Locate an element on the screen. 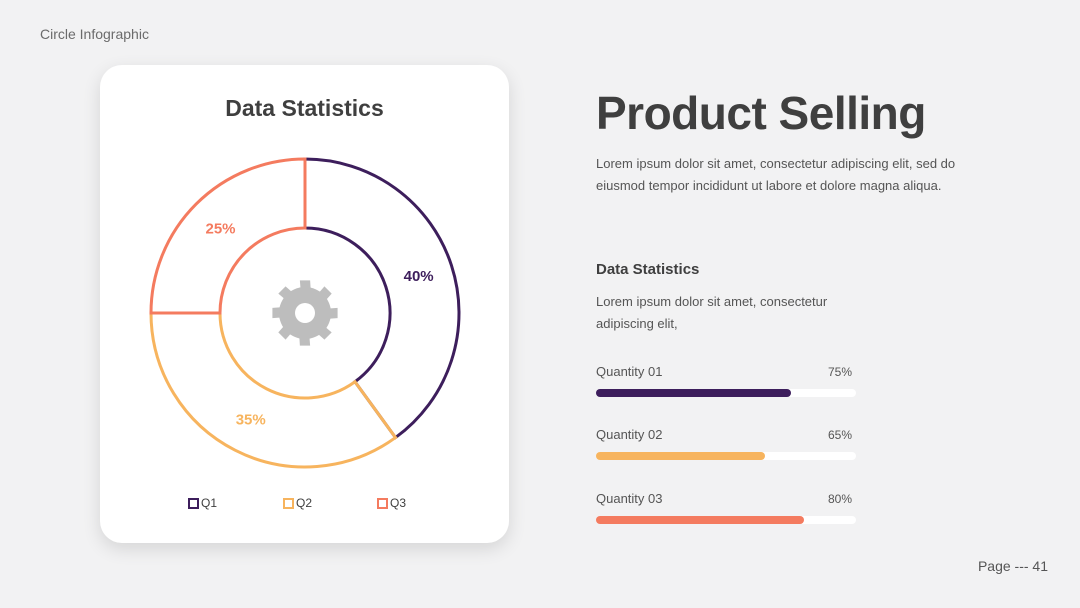 The image size is (1080, 608). gear-icon is located at coordinates (305, 313).